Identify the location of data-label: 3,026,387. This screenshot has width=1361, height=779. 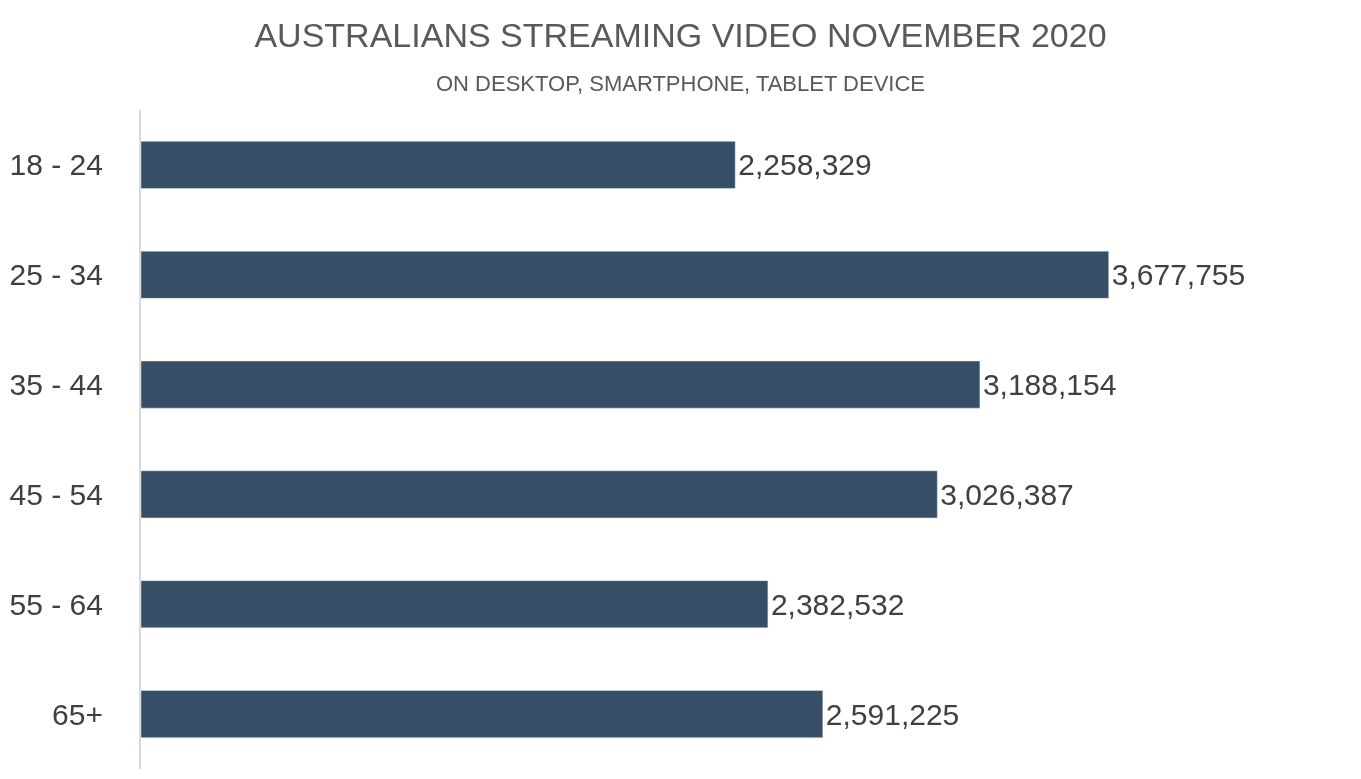
(1007, 494).